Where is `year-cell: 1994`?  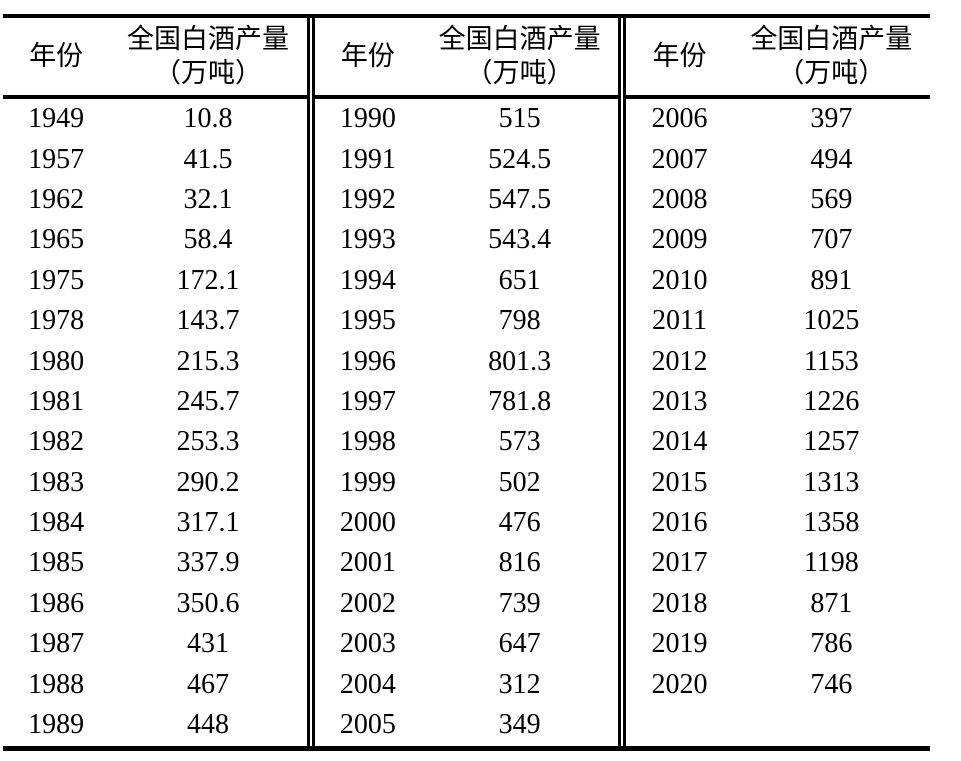 year-cell: 1994 is located at coordinates (367, 280).